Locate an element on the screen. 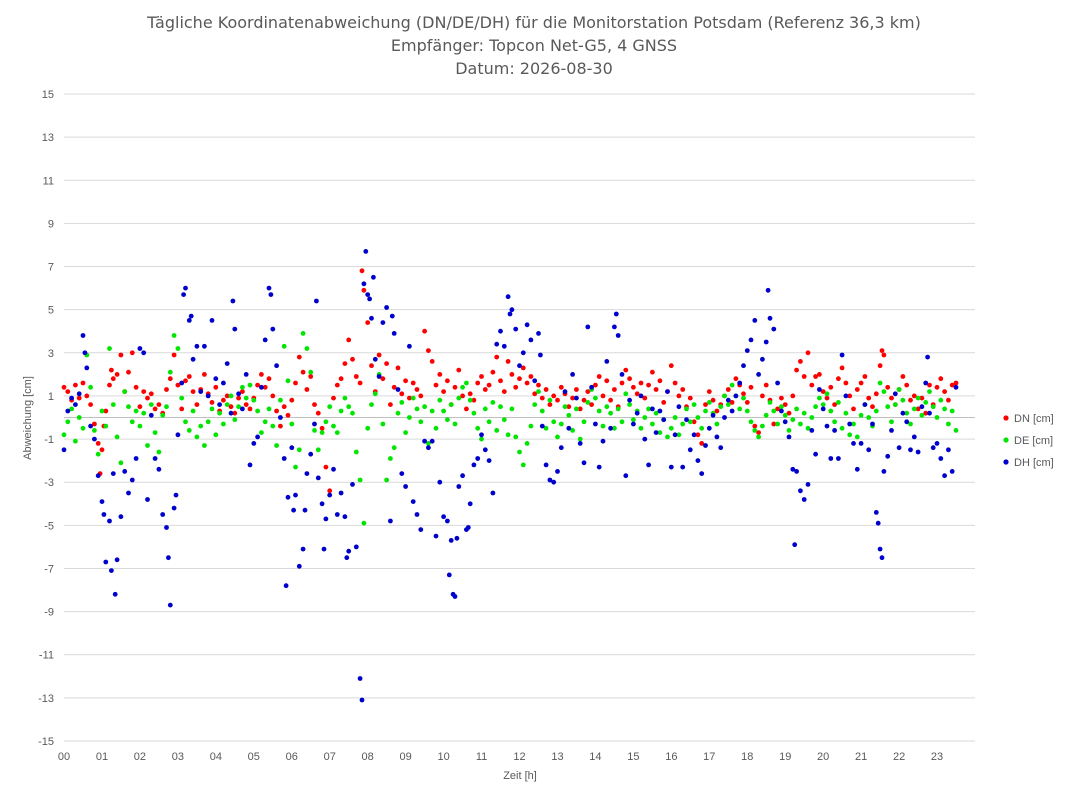 The width and height of the screenshot is (1068, 806). x-tick-label: 00 is located at coordinates (64, 757).